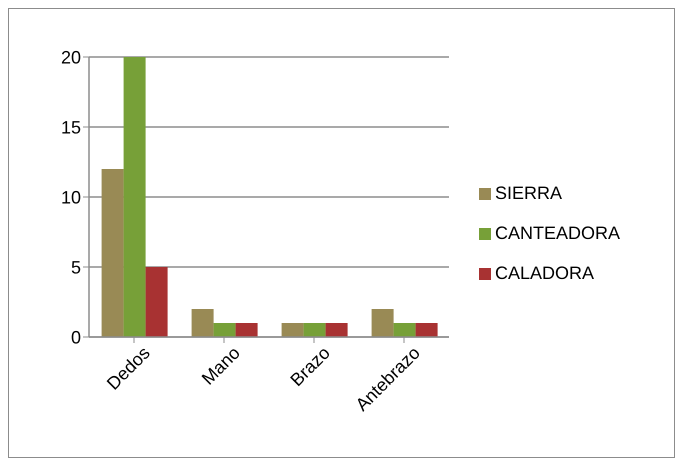 This screenshot has width=685, height=466. Describe the element at coordinates (70, 127) in the screenshot. I see `y-tick-label: 15` at that location.